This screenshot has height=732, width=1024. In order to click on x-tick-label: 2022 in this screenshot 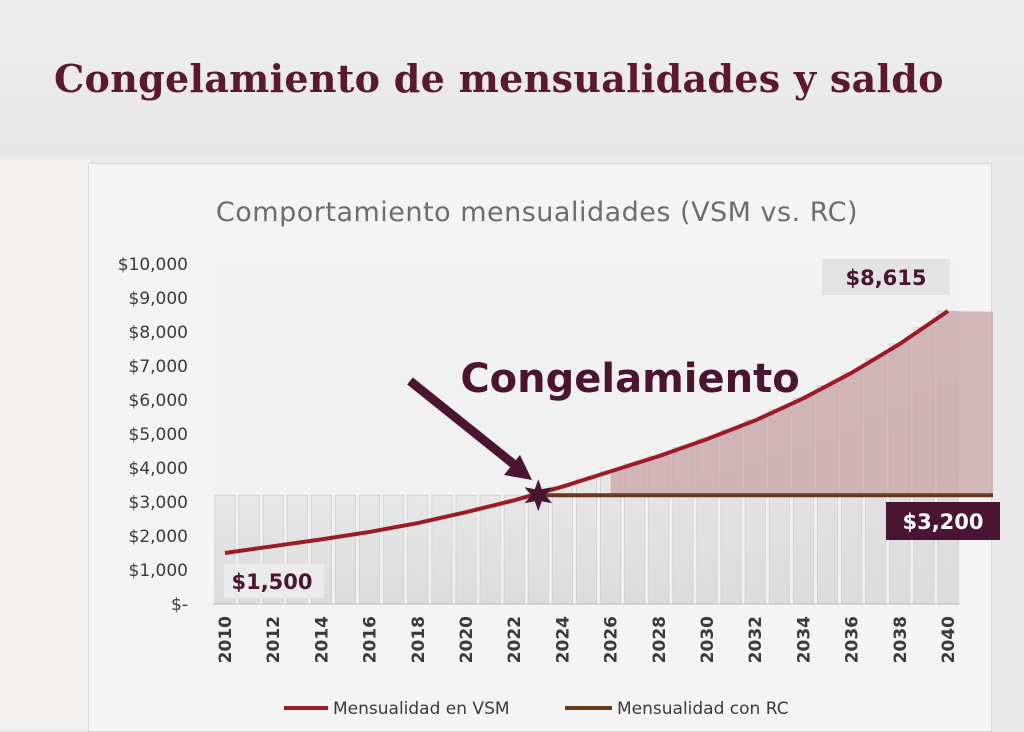, I will do `click(515, 639)`.